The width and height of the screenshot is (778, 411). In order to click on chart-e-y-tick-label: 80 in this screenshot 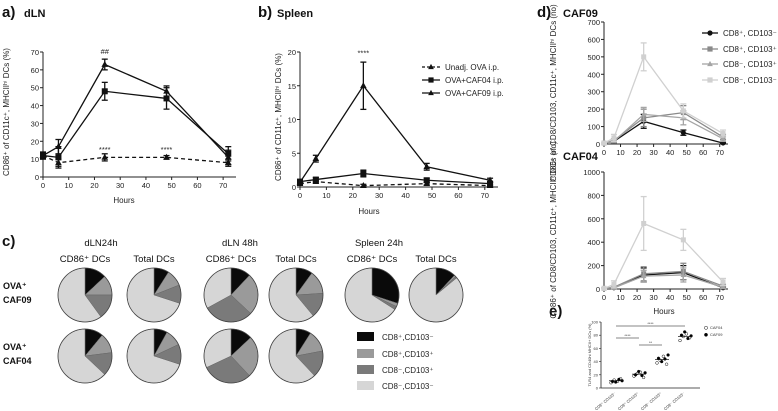, I will do `click(596, 335)`.